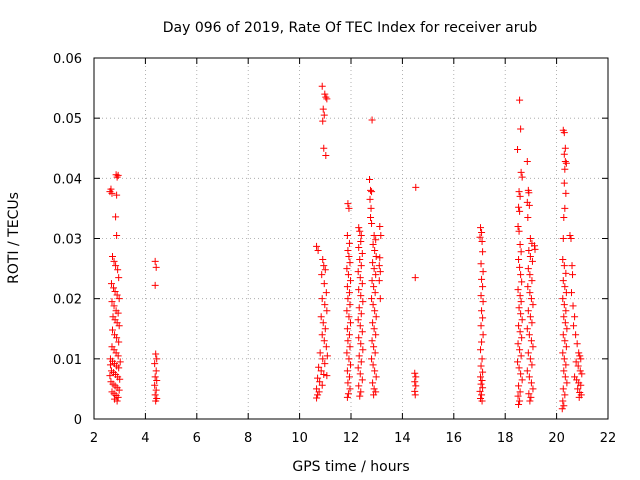 Image resolution: width=640 pixels, height=480 pixels. Describe the element at coordinates (351, 438) in the screenshot. I see `x-tick-label: 12` at that location.